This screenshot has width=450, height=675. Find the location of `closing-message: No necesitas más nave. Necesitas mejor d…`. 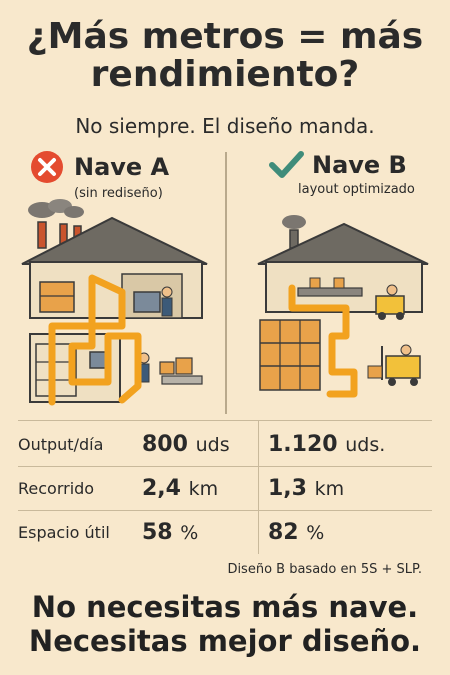

closing-message: No necesitas más nave. Necesitas mejor d… is located at coordinates (225, 624).